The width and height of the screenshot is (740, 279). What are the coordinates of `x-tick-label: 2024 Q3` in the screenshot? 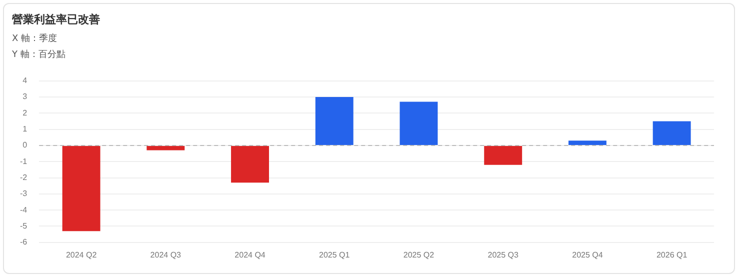 It's located at (166, 255).